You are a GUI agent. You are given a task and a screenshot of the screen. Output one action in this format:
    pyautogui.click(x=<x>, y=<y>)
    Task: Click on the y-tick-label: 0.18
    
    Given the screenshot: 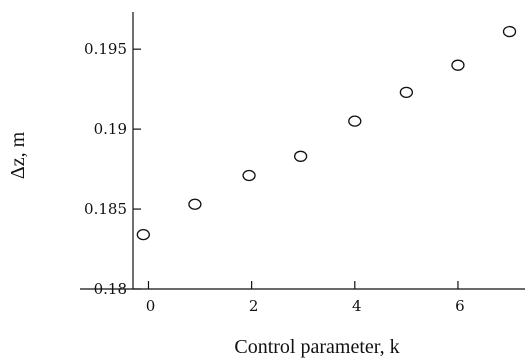 What is the action you would take?
    pyautogui.click(x=110, y=289)
    